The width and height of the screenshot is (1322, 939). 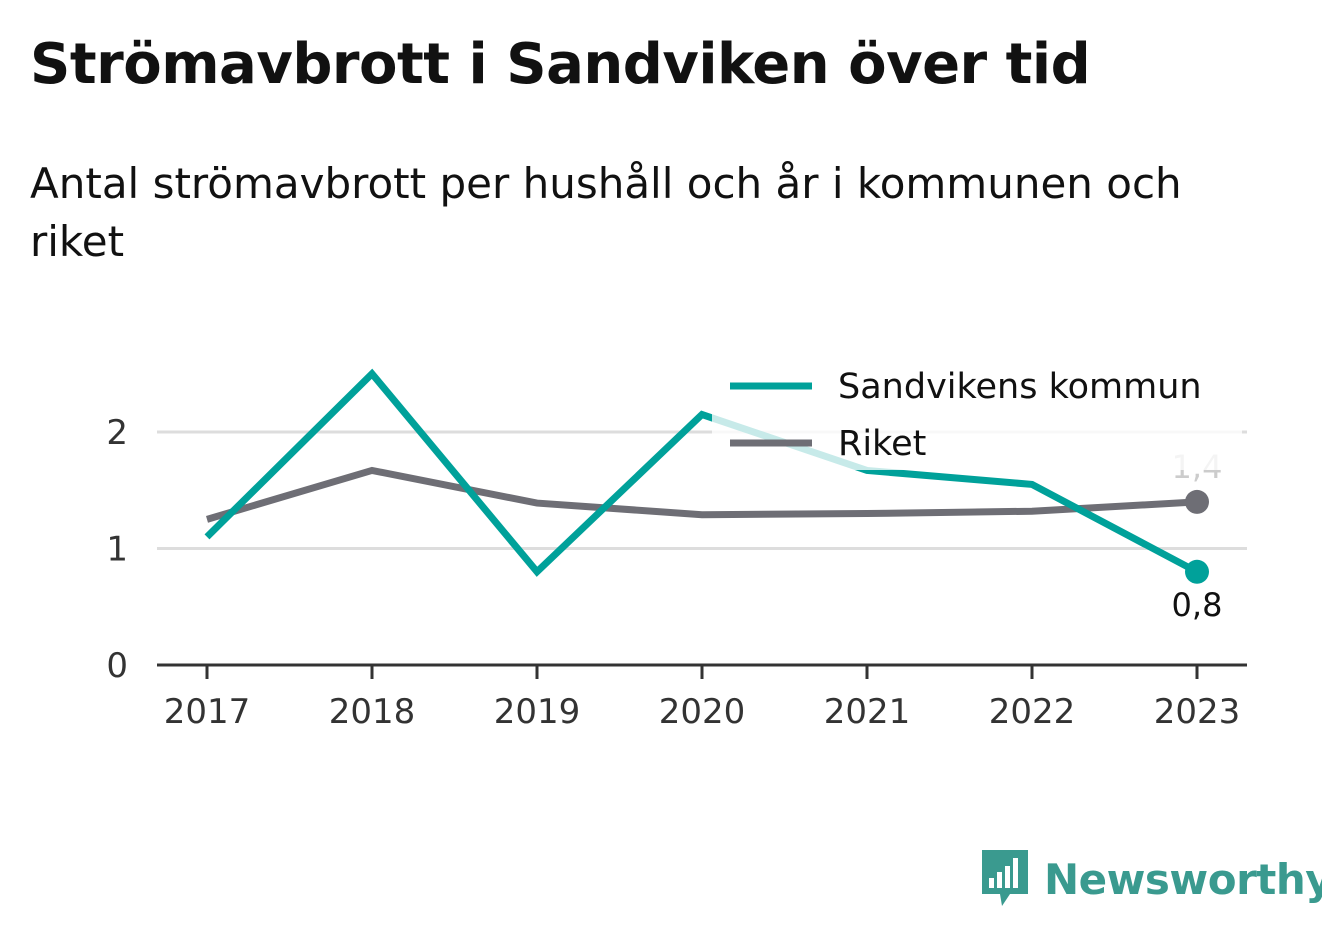 What do you see at coordinates (1197, 712) in the screenshot?
I see `x-tick-label: 2023` at bounding box center [1197, 712].